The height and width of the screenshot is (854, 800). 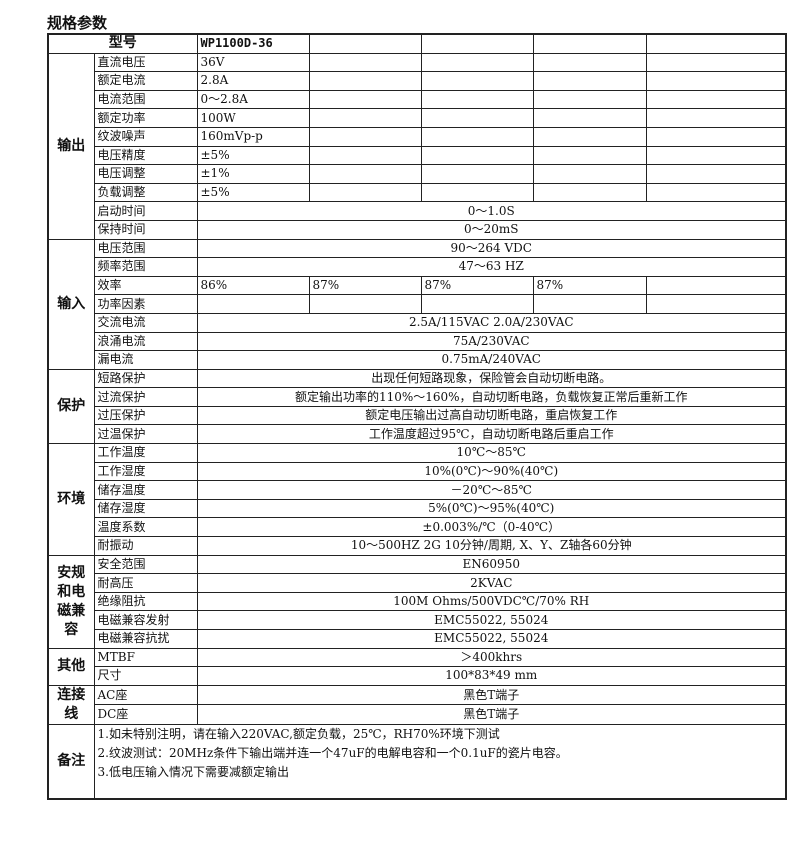 I want to click on table-row: 电磁兼容发射 EMC55022, 55024, so click(x=417, y=620).